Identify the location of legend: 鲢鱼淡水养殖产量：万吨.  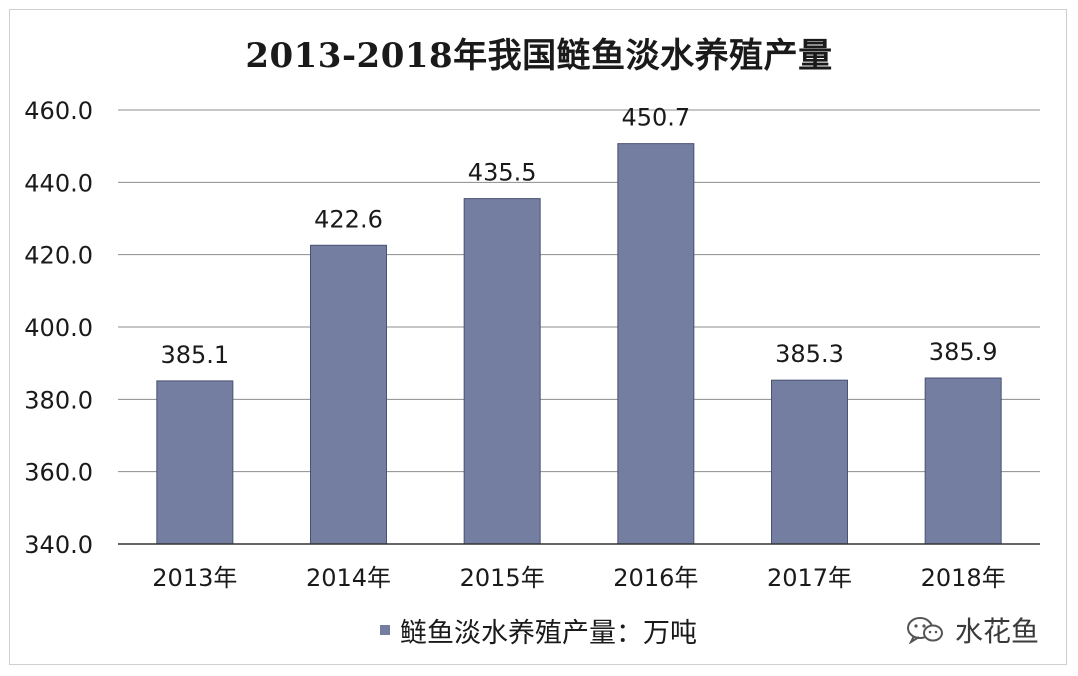
(538, 630).